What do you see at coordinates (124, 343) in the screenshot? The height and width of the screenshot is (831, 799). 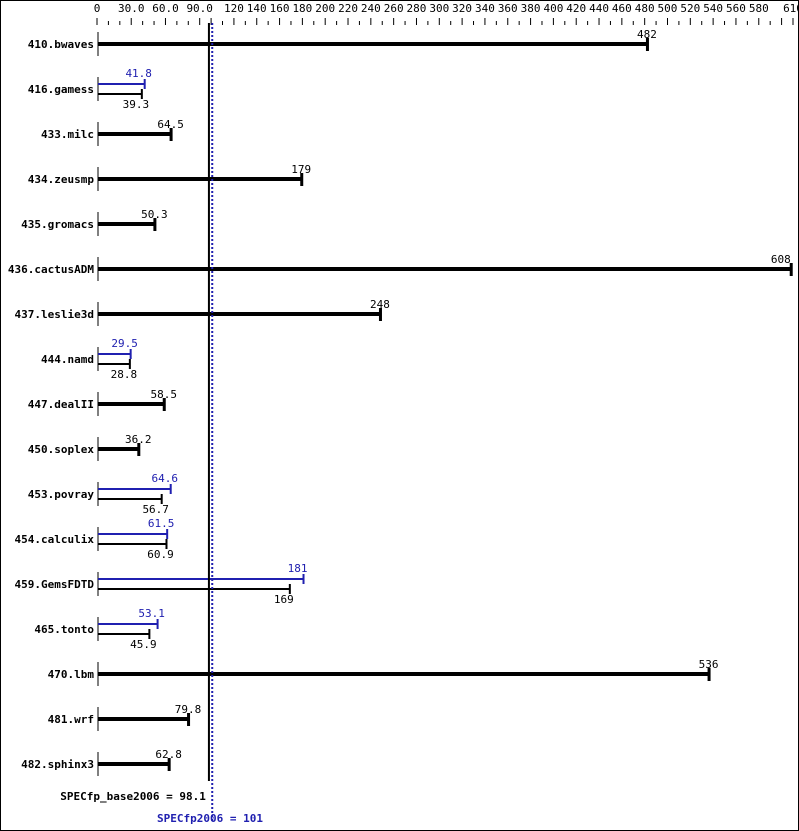 I see `peak-value-label: 29.5` at bounding box center [124, 343].